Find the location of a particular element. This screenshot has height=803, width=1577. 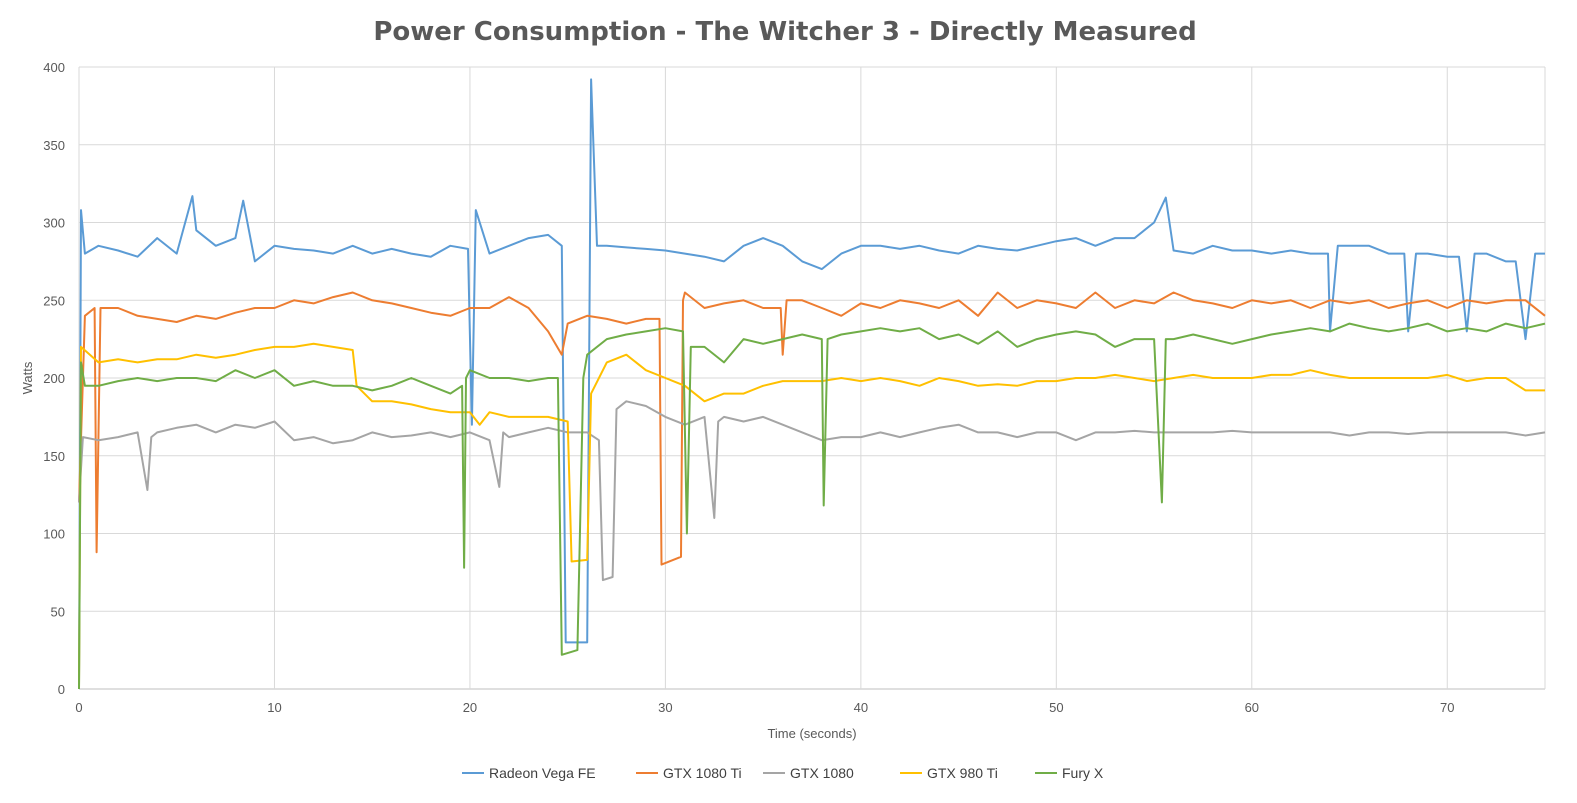

legend-item: Radeon Vega FE is located at coordinates (529, 773).